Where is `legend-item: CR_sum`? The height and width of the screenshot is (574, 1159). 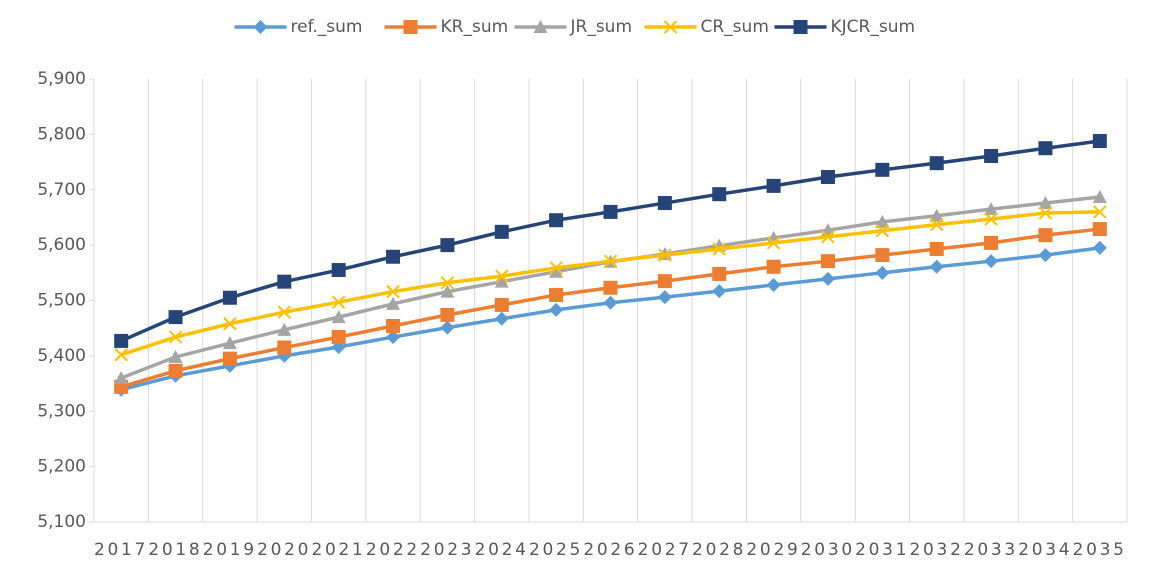
legend-item: CR_sum is located at coordinates (706, 27).